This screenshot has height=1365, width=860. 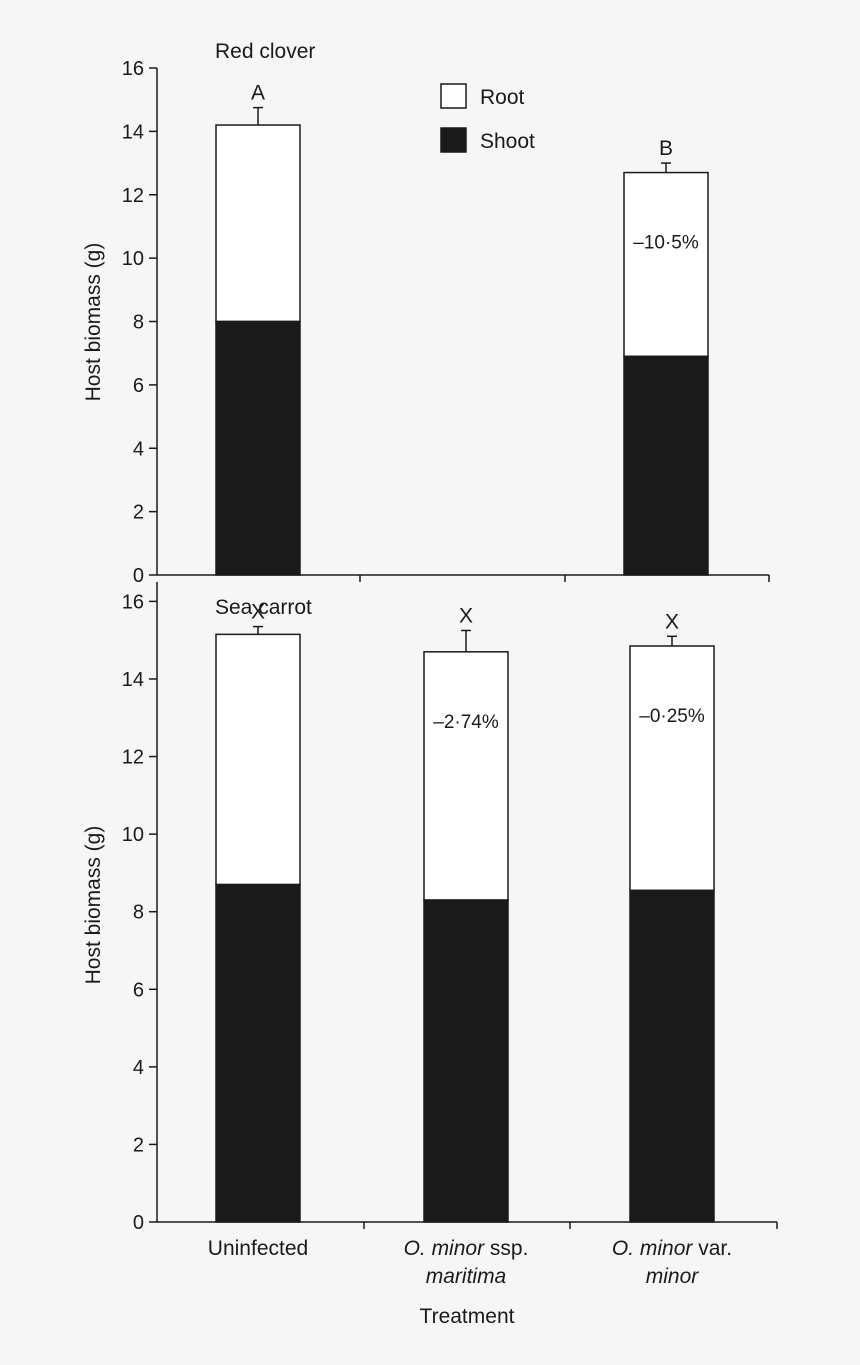 I want to click on category-label-line2: maritima, so click(x=466, y=1276).